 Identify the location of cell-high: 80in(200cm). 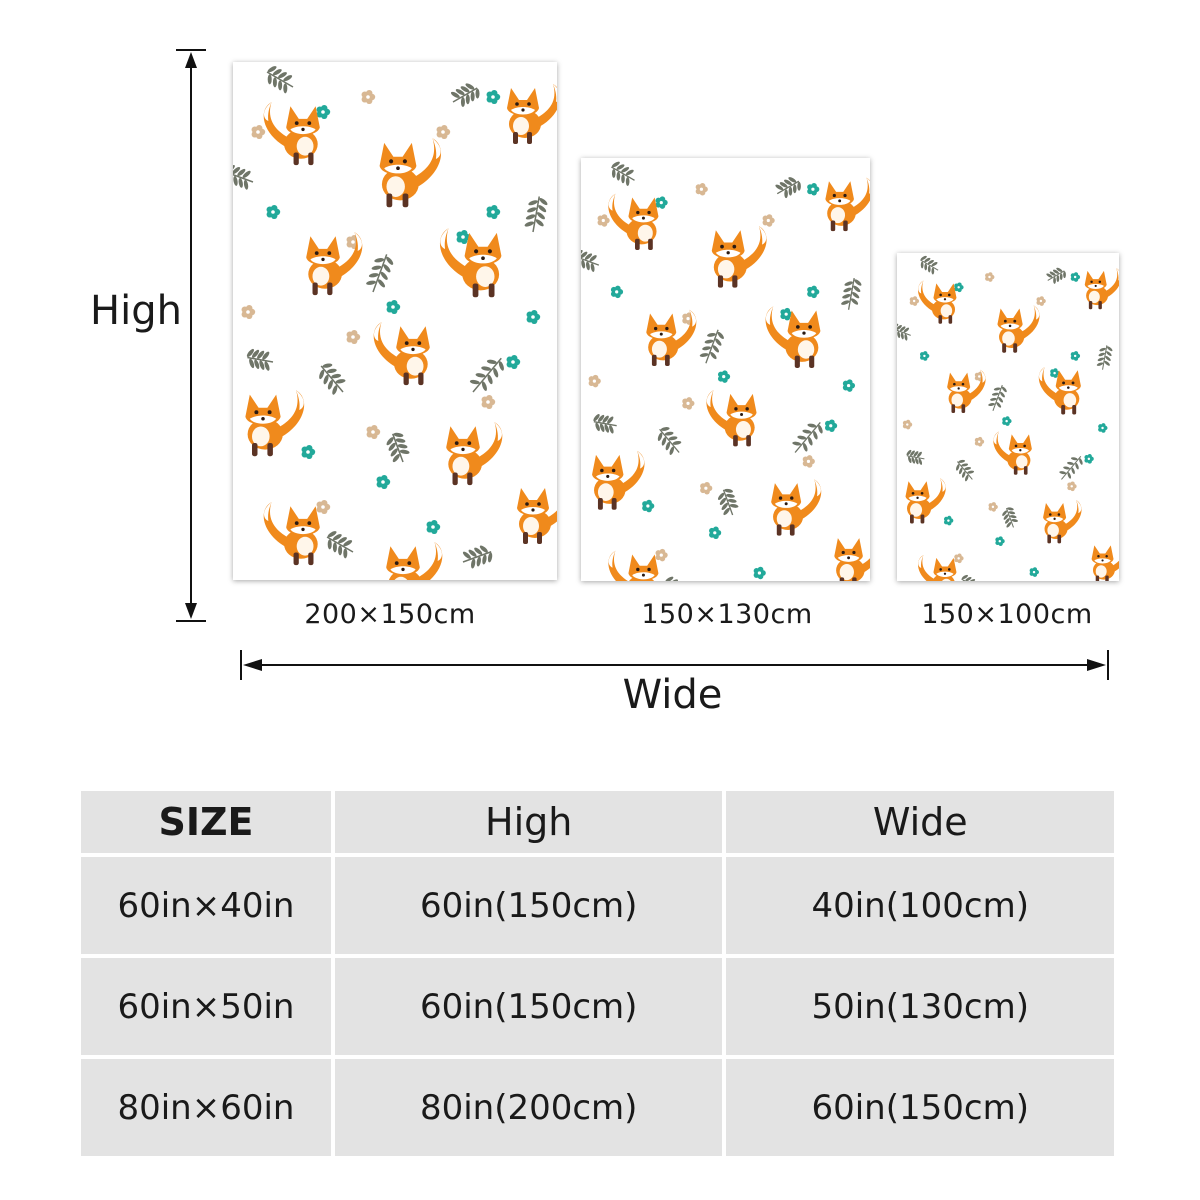
(528, 1107).